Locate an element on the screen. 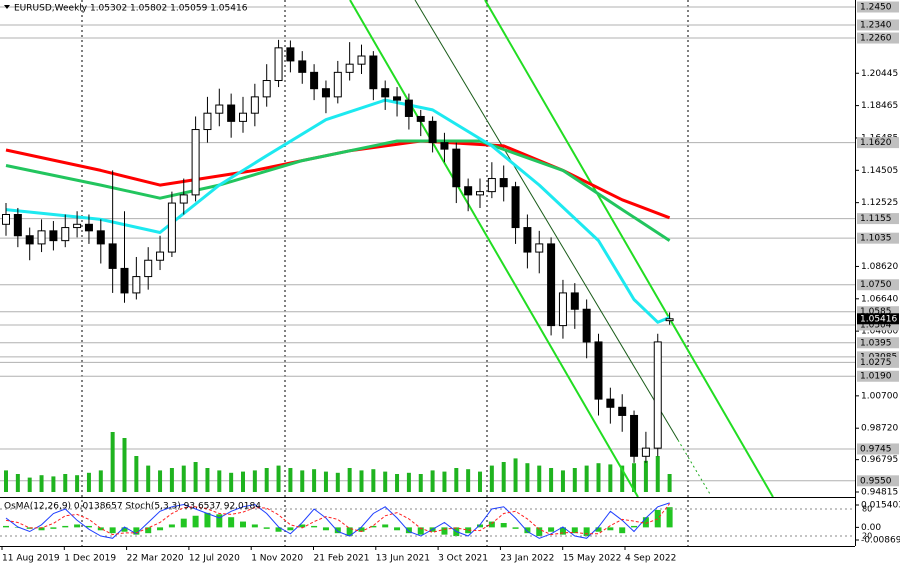 The height and width of the screenshot is (571, 900). x-tick-label: 13 Jun 2021 is located at coordinates (403, 559).